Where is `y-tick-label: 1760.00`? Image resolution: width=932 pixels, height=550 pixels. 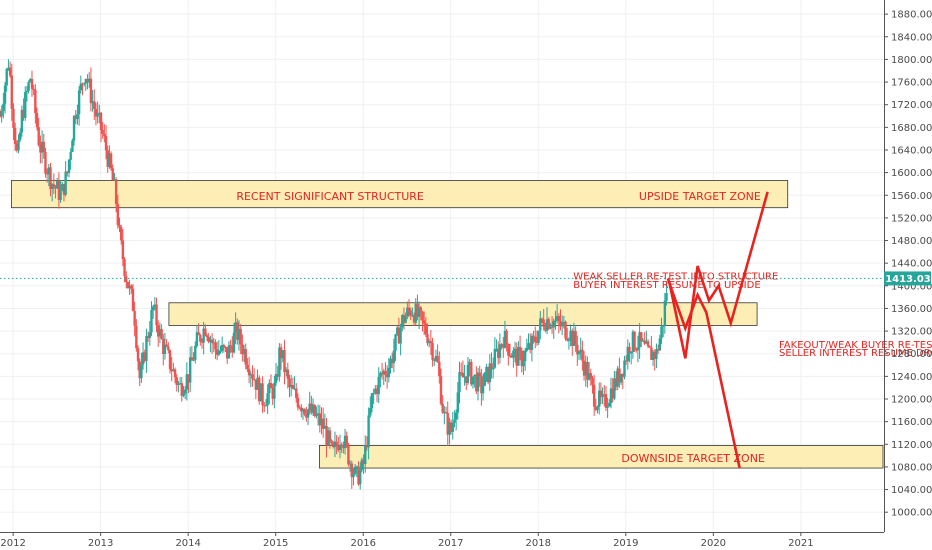
y-tick-label: 1760.00 is located at coordinates (911, 83).